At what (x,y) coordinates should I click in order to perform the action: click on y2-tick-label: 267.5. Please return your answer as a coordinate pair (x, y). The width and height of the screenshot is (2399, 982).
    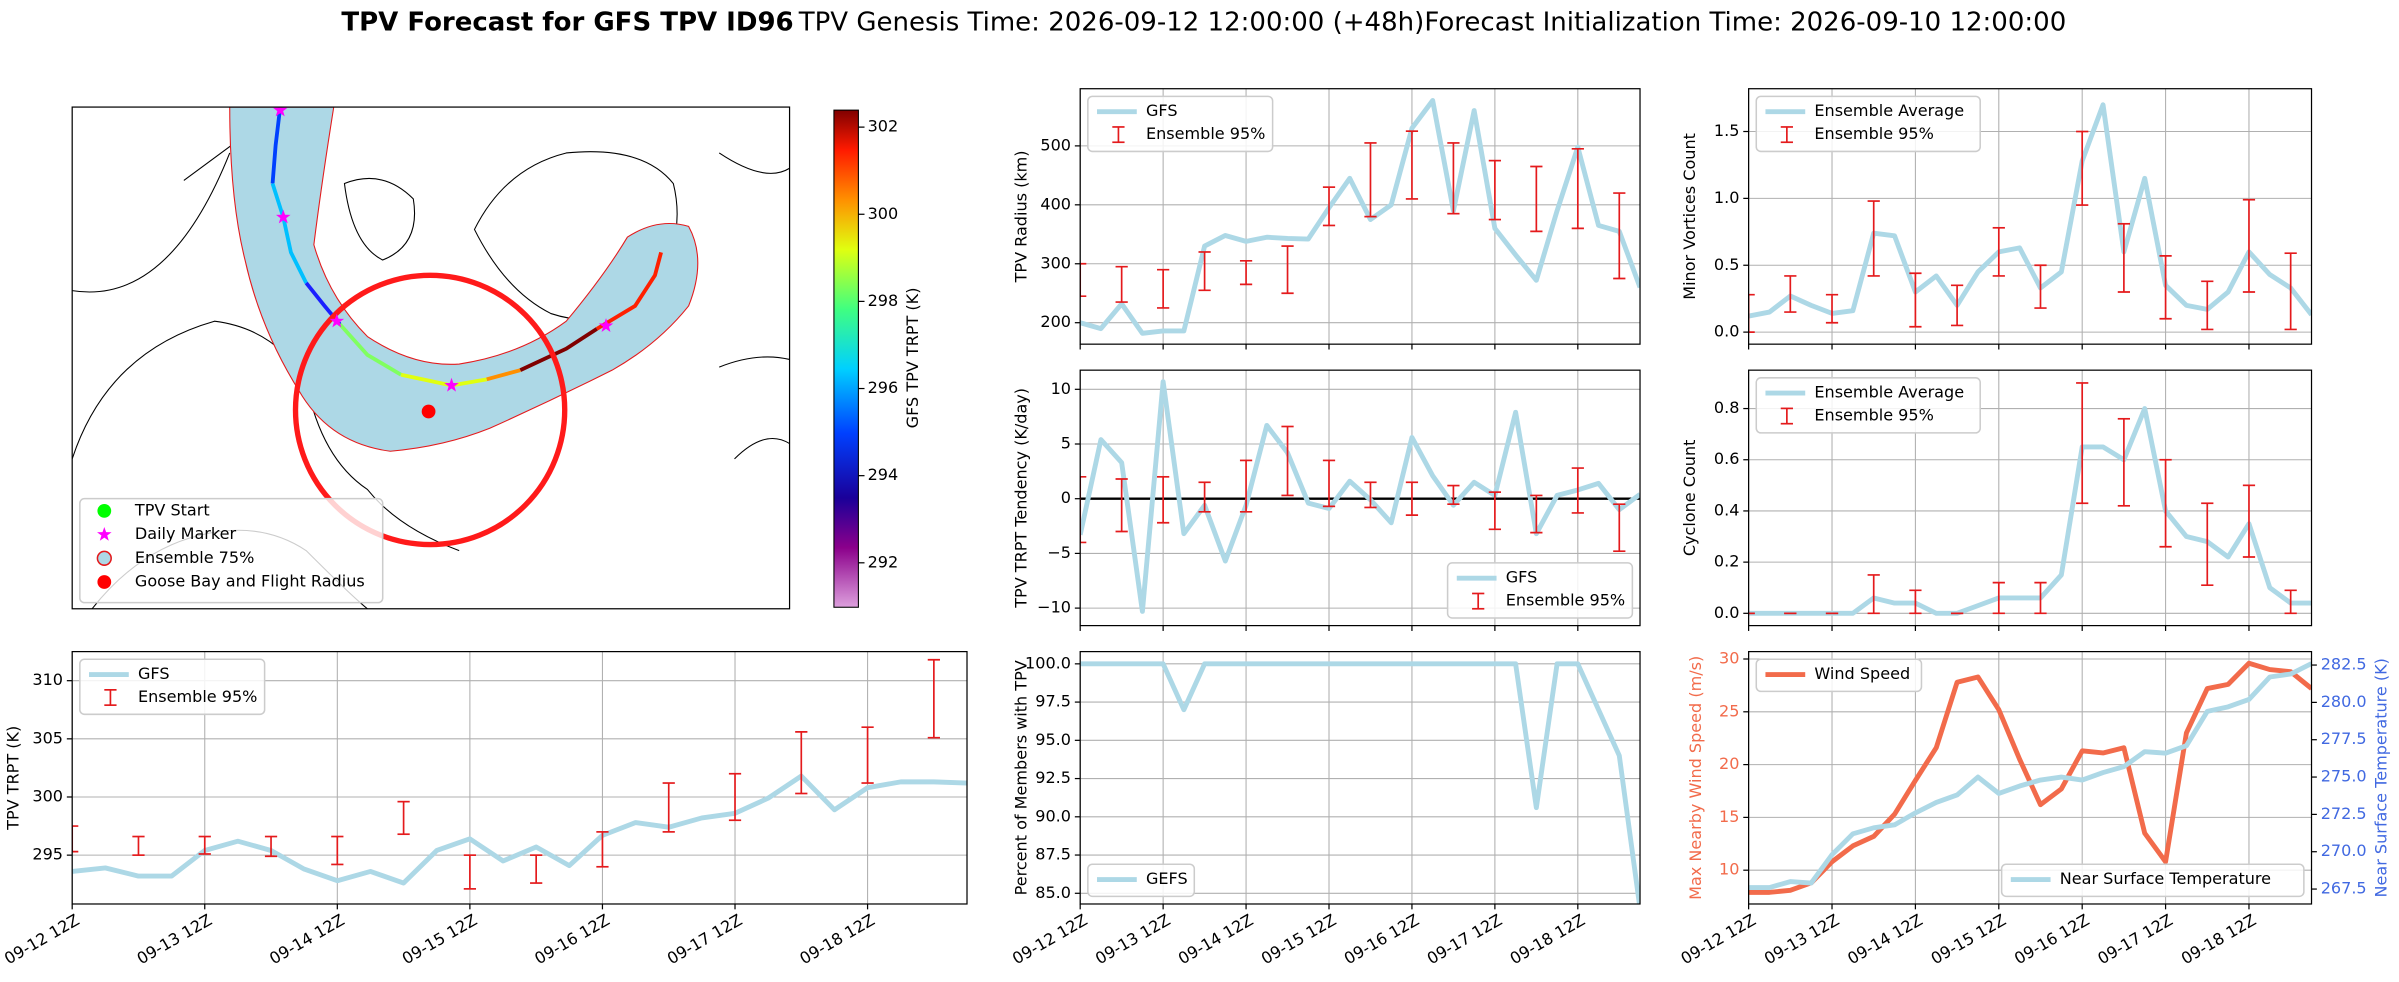
    Looking at the image, I should click on (2344, 888).